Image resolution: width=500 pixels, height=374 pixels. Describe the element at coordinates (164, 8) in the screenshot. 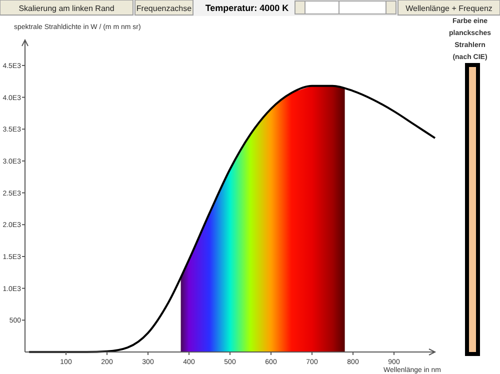

I see `button: Frequenzachse` at that location.